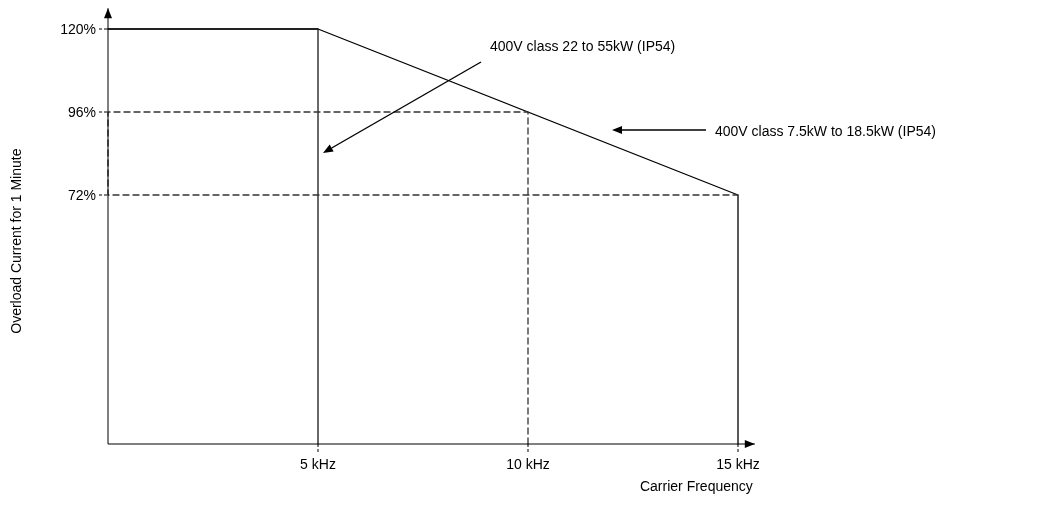 The image size is (1041, 510). Describe the element at coordinates (696, 486) in the screenshot. I see `x-axis-title: Carrier Frequency` at that location.